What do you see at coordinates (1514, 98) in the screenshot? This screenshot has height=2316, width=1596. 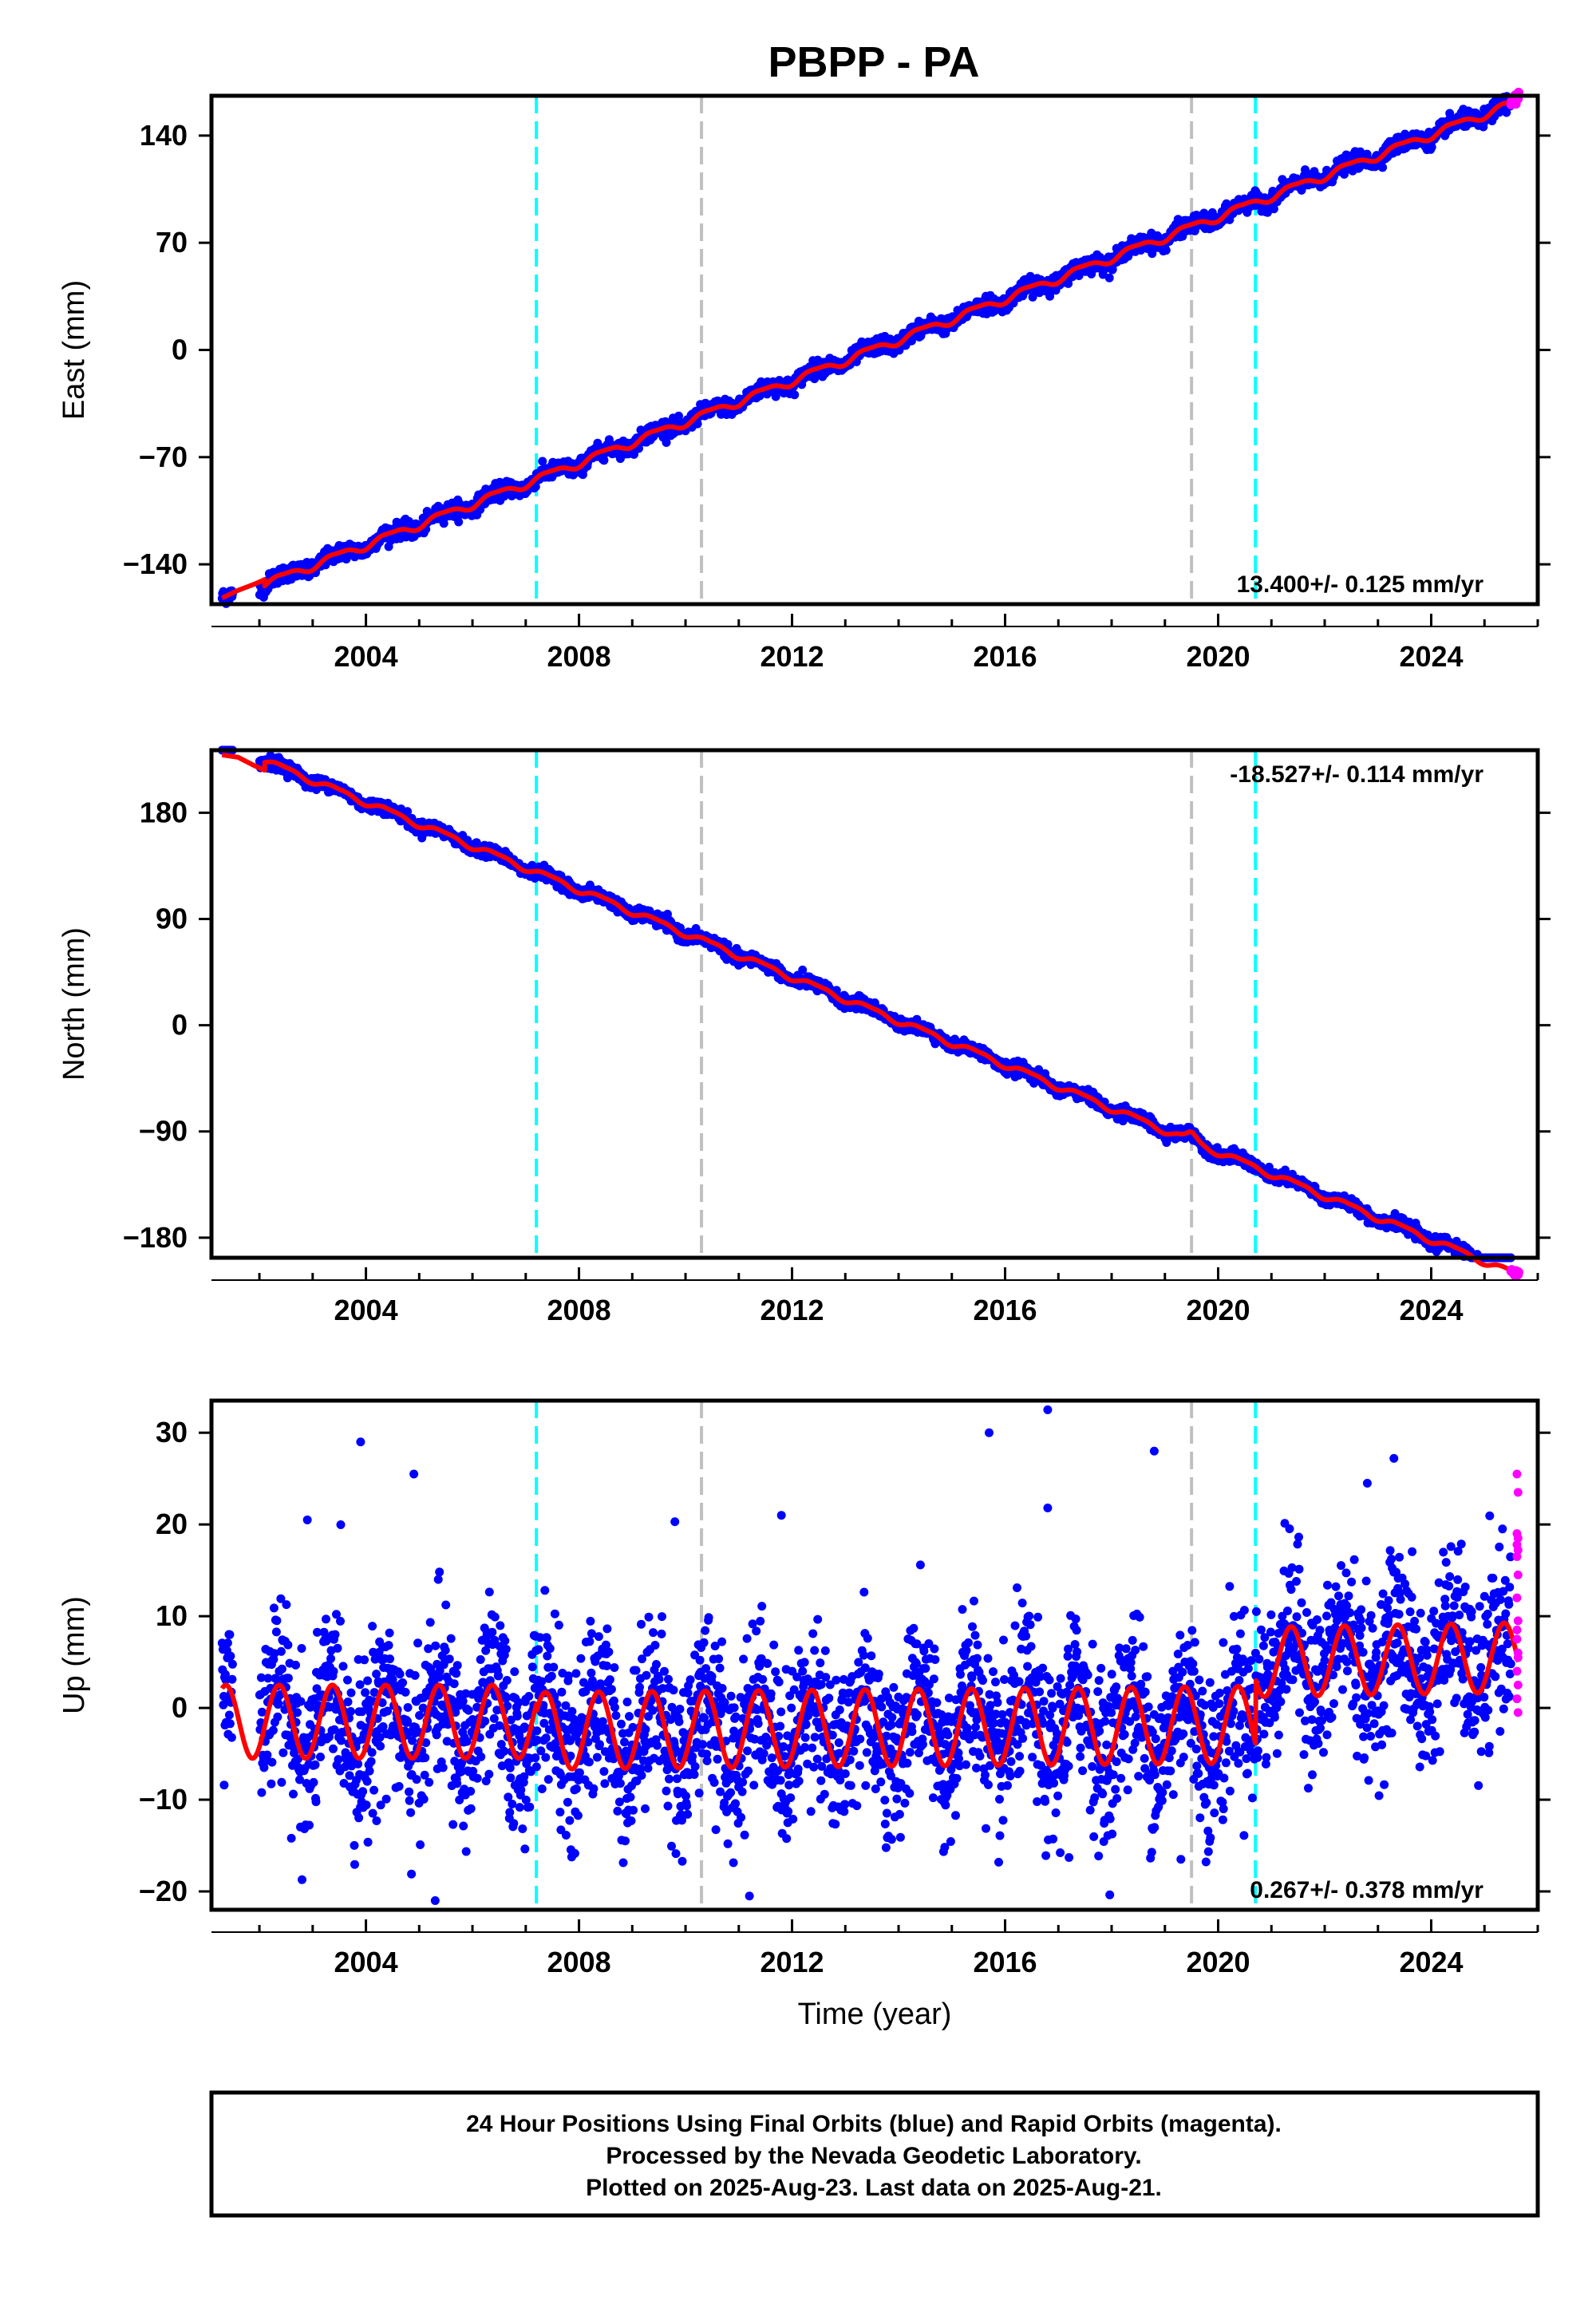 I see `rapid-orbit-points` at bounding box center [1514, 98].